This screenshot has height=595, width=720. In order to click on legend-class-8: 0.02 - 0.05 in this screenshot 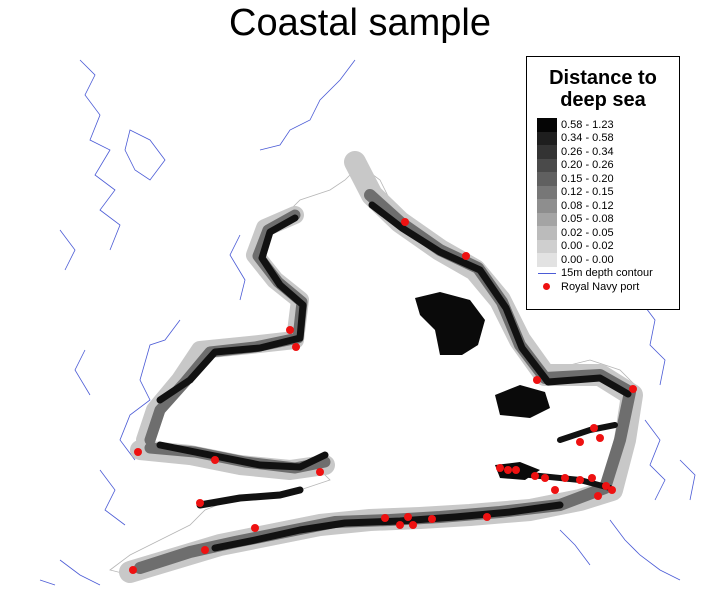, I will do `click(595, 233)`.